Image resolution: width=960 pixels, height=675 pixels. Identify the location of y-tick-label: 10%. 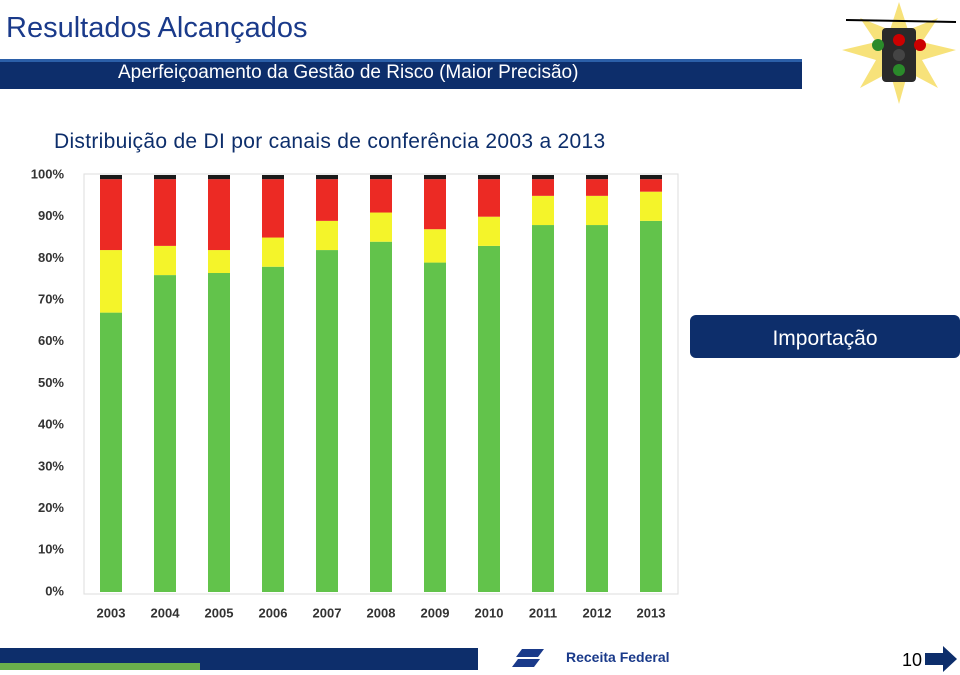
(51, 549).